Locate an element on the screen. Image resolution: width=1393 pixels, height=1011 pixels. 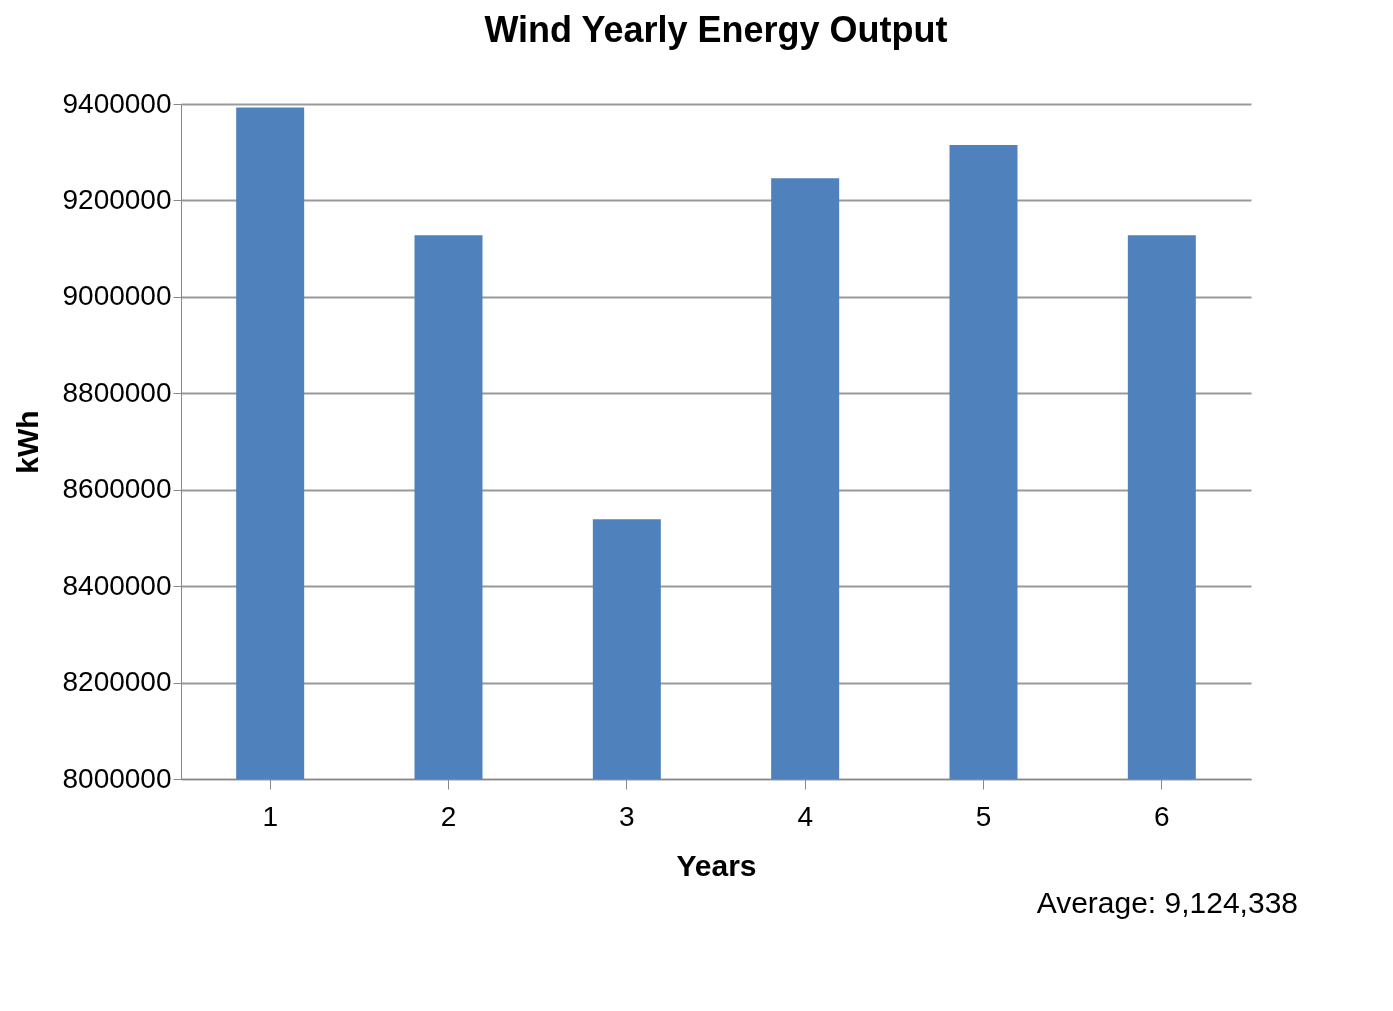
y-axis-title: kWh is located at coordinates (28, 442).